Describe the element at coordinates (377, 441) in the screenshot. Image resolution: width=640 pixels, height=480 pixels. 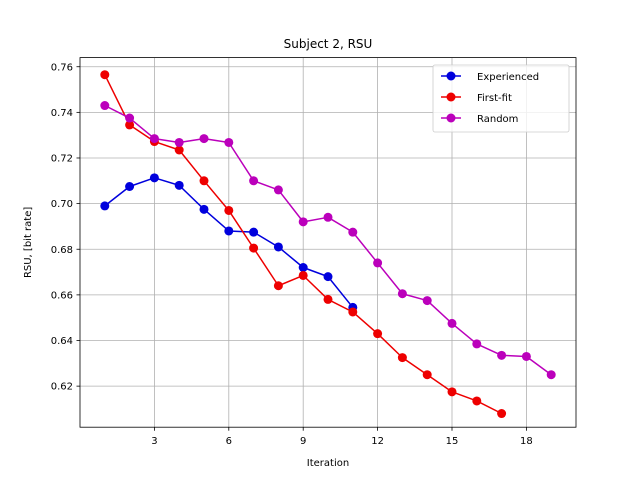
I see `x-tick-label: 12` at that location.